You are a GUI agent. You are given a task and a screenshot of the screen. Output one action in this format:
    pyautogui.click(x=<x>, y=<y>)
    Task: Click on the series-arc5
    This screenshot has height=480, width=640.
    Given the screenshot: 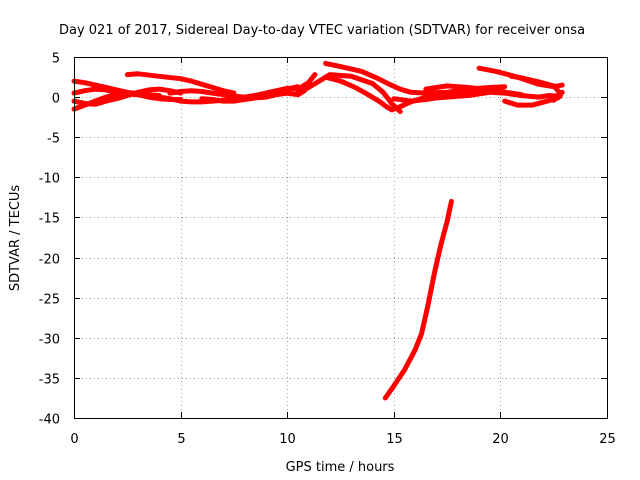 What is the action you would take?
    pyautogui.click(x=180, y=83)
    